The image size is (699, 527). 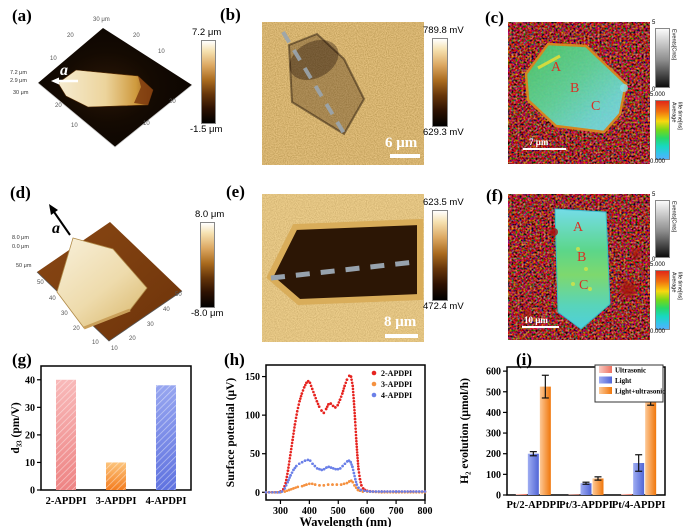 What do you see at coordinates (315, 86) in the screenshot?
I see `profile-dashed-line-b` at bounding box center [315, 86].